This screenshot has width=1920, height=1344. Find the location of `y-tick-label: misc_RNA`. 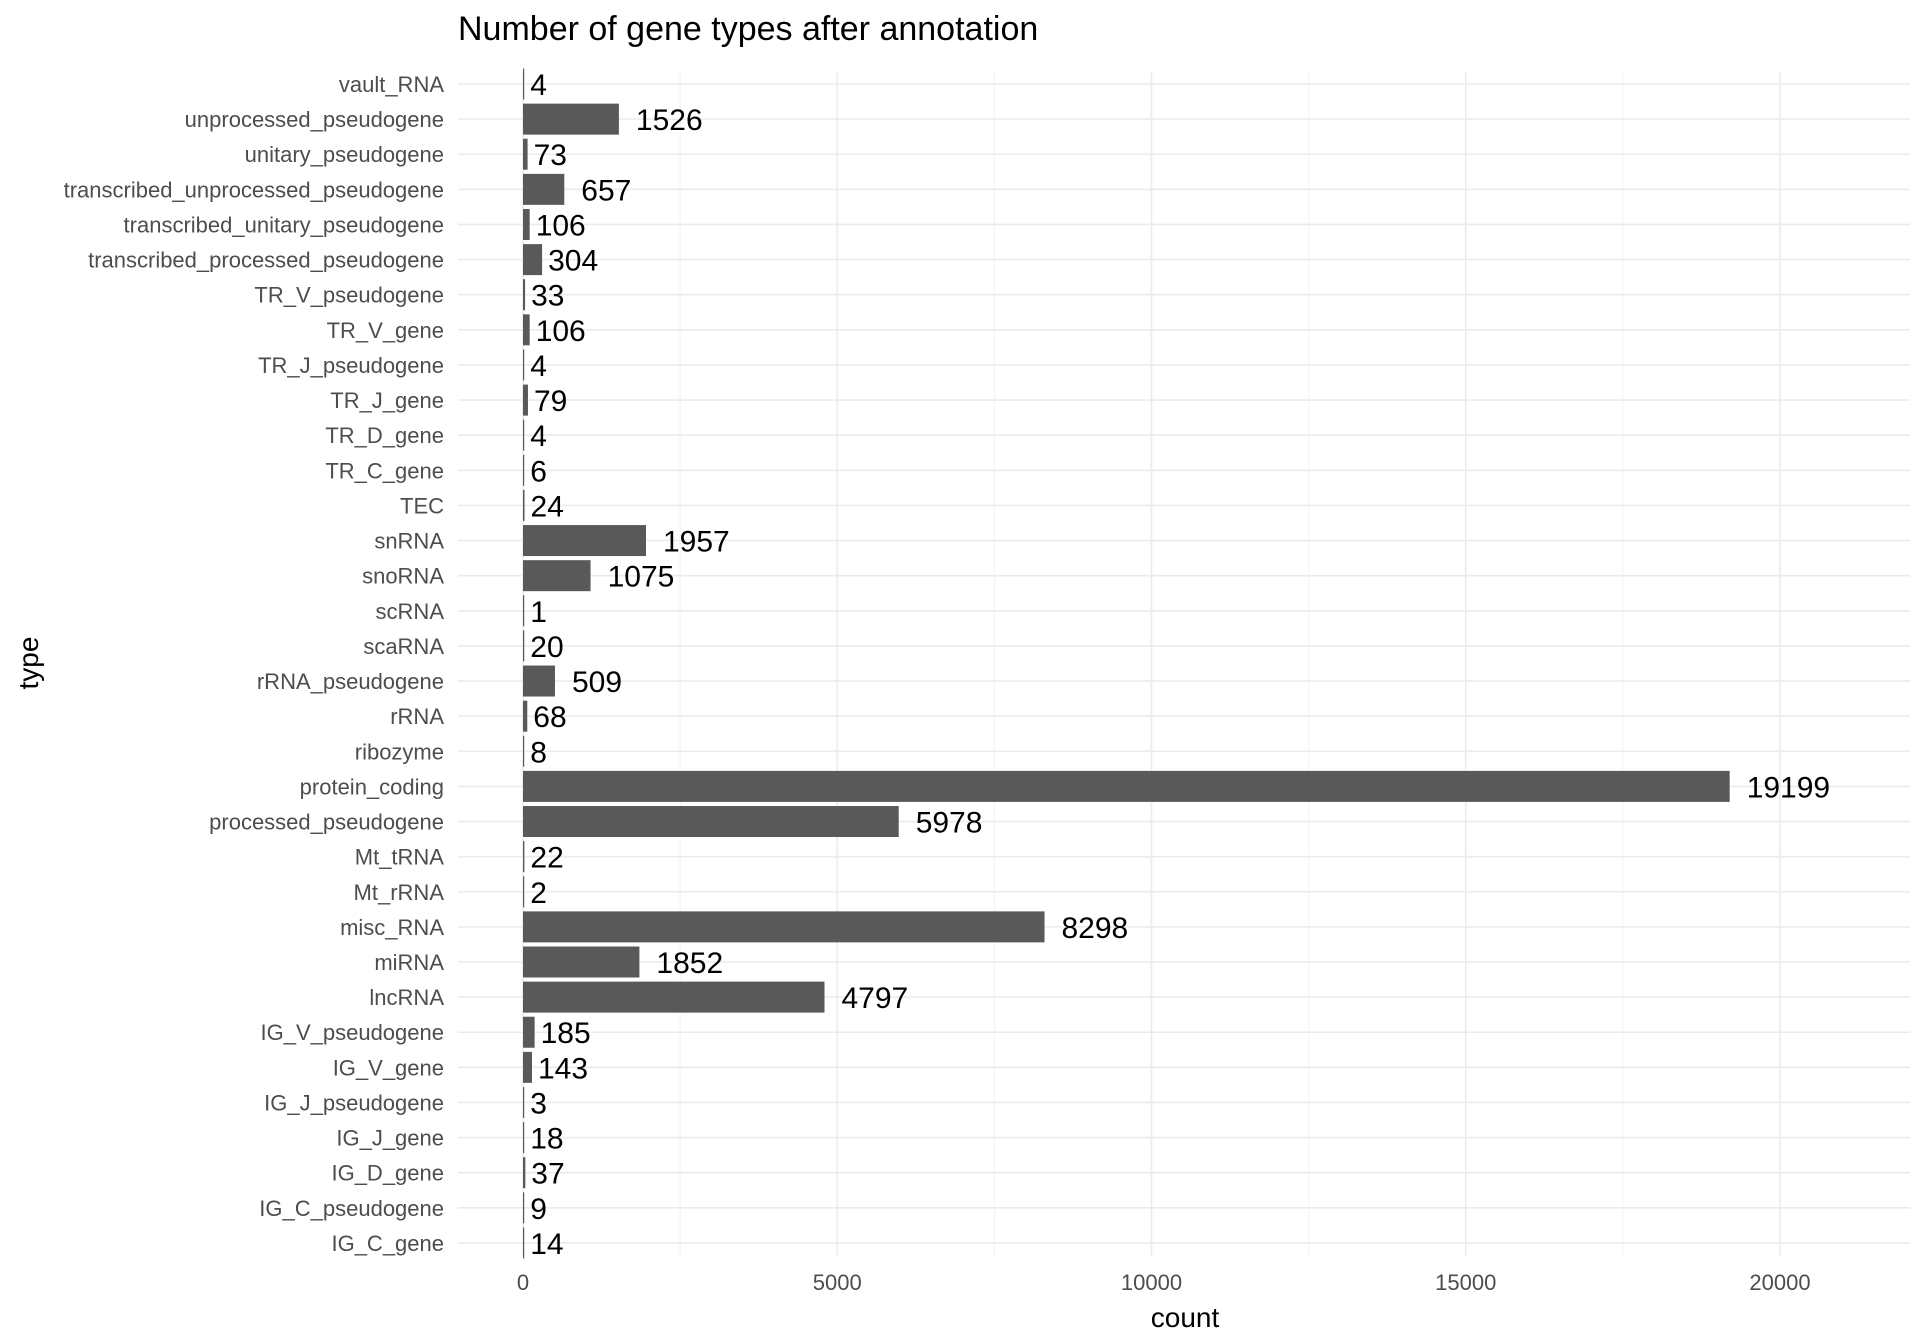

y-tick-label: misc_RNA is located at coordinates (392, 927).